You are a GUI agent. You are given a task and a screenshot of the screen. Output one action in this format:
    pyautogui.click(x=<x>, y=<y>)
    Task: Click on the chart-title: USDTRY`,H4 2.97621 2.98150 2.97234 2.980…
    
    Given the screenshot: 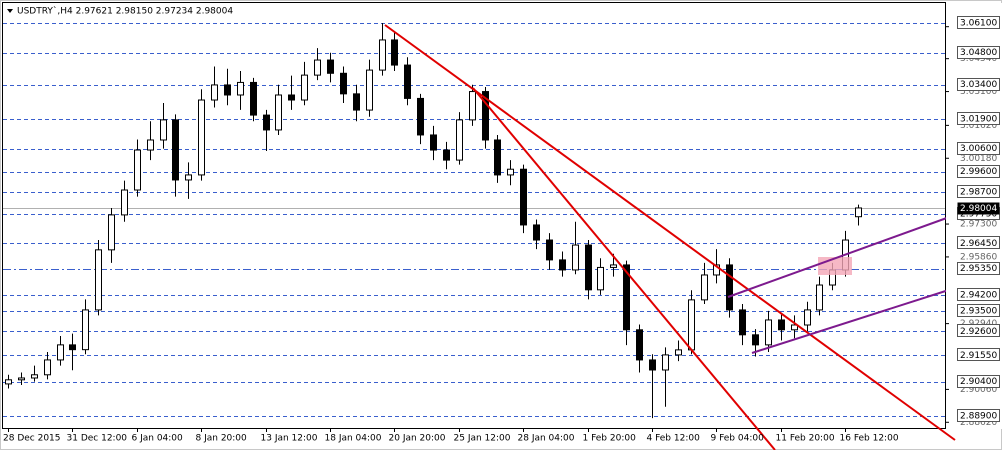 What is the action you would take?
    pyautogui.click(x=125, y=11)
    